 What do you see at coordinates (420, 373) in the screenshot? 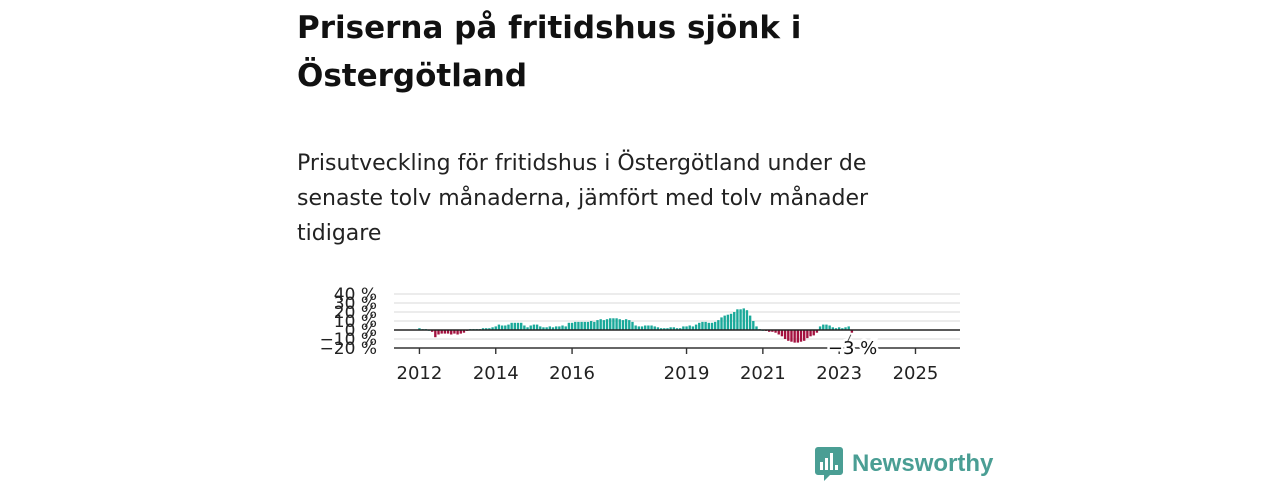
I see `x-tick-label: 2012` at bounding box center [420, 373].